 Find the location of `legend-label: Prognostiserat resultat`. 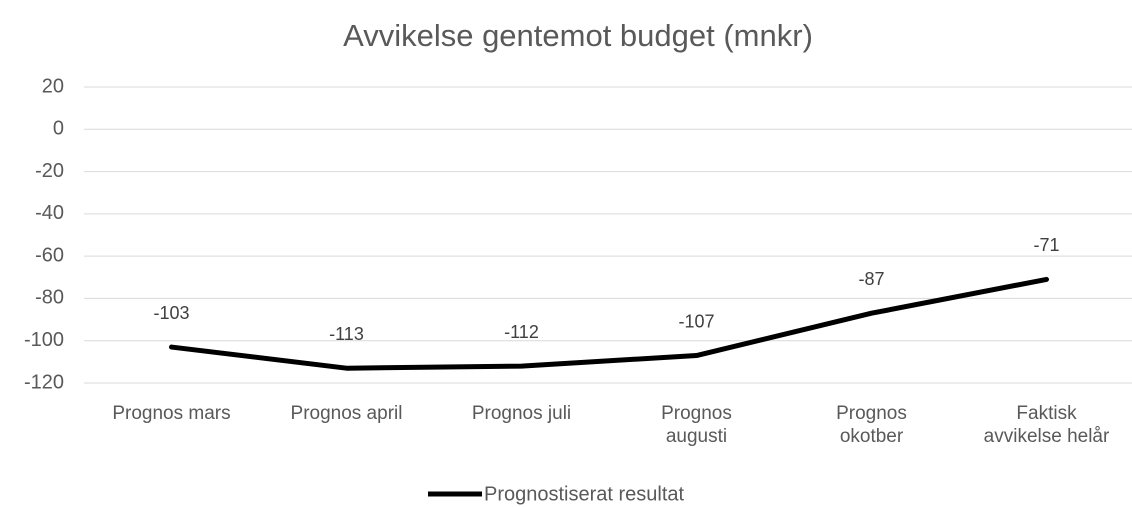

legend-label: Prognostiserat resultat is located at coordinates (584, 494).